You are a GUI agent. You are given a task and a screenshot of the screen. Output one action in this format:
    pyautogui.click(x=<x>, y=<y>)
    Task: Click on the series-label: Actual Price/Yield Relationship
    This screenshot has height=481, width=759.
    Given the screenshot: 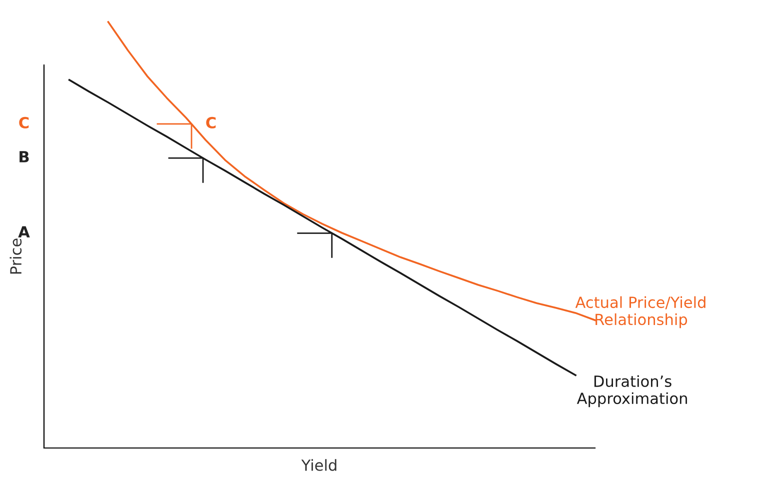 What is the action you would take?
    pyautogui.click(x=640, y=312)
    